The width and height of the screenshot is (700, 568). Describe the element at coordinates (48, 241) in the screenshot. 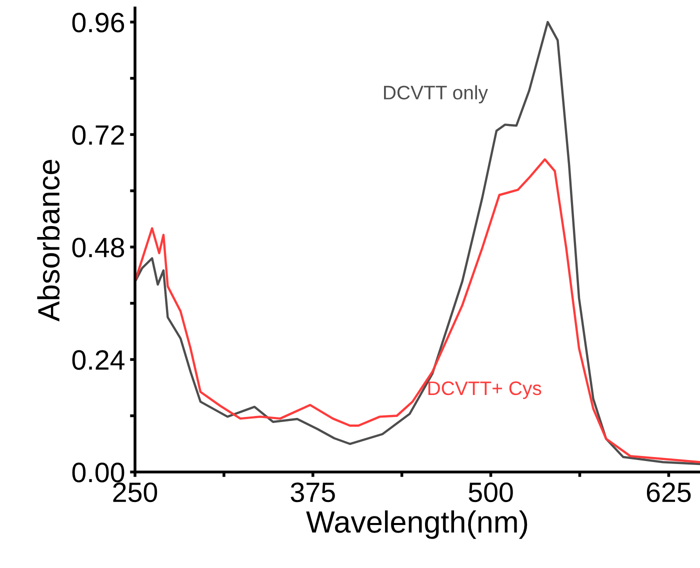

I see `y-axis-title: Absorbance` at that location.